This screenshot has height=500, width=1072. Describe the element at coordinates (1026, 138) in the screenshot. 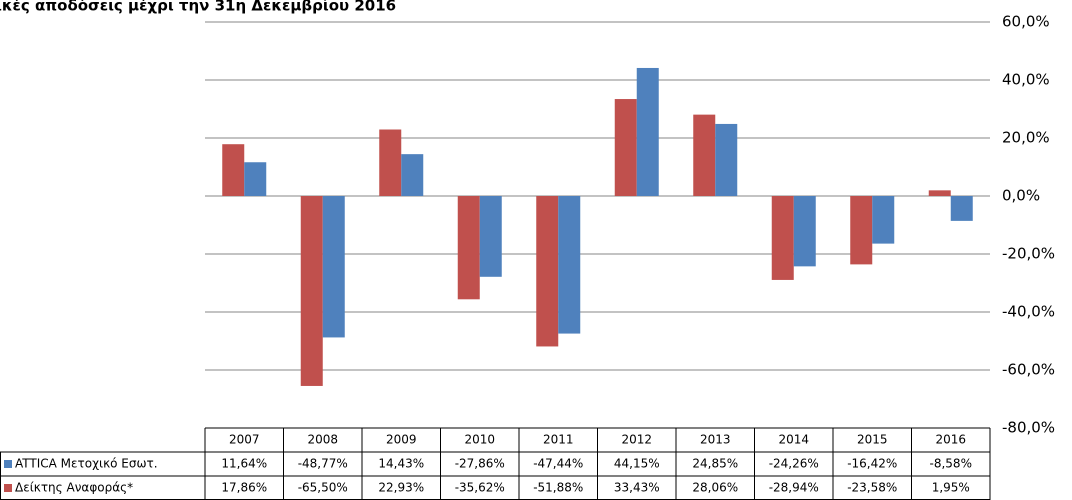

I see `y-tick-label: 20,0%` at that location.